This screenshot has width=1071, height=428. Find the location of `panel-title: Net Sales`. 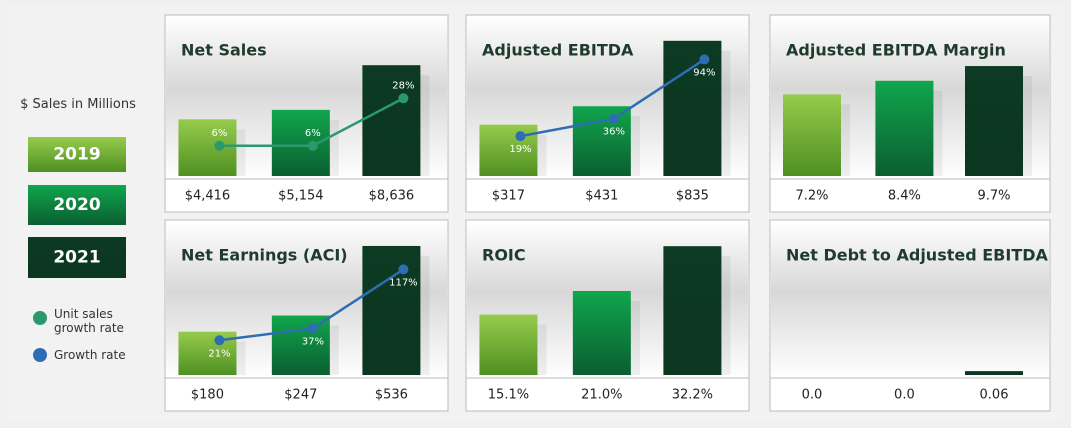

panel-title: Net Sales is located at coordinates (224, 50).